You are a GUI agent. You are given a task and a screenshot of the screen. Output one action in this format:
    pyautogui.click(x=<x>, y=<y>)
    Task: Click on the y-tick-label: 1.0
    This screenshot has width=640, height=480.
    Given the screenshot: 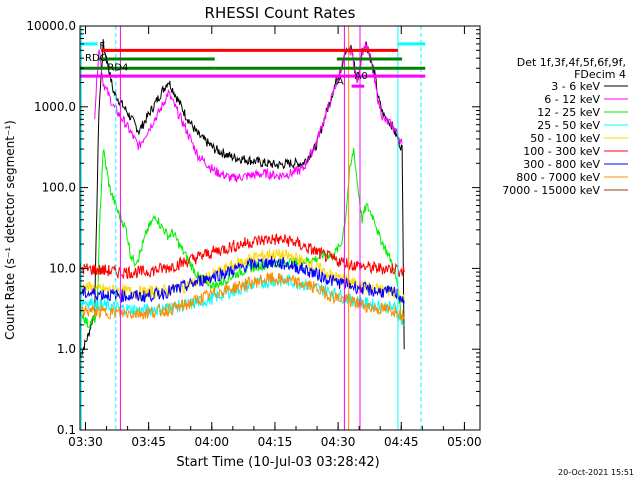 What is the action you would take?
    pyautogui.click(x=66, y=349)
    